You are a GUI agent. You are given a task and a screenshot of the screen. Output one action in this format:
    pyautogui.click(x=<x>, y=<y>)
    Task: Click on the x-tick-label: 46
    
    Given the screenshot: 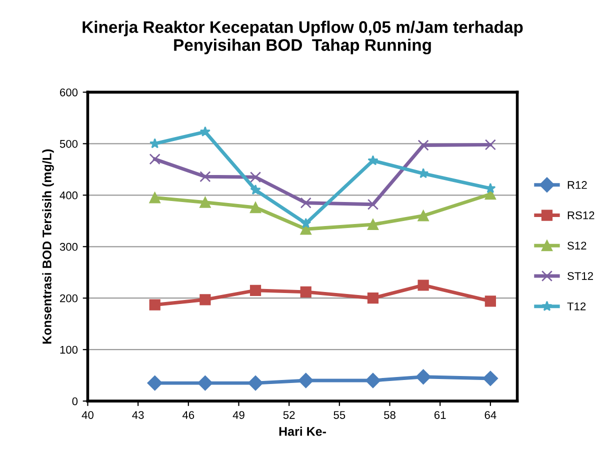 What is the action you would take?
    pyautogui.click(x=188, y=415)
    